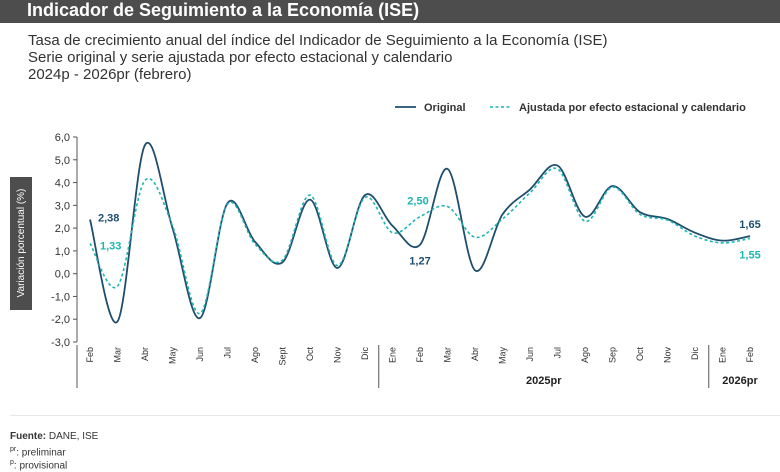  Describe the element at coordinates (544, 381) in the screenshot. I see `year-group-label: 2025pr` at that location.